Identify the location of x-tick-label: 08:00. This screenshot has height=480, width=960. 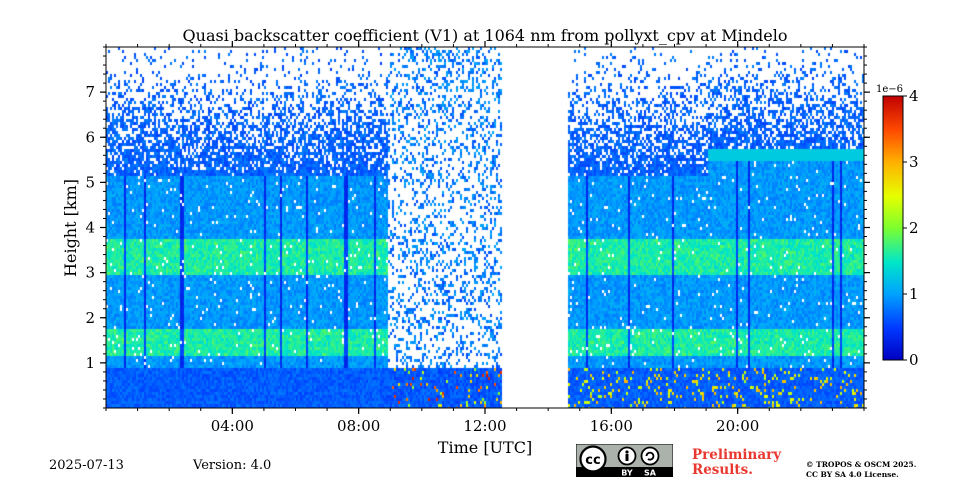
(358, 426).